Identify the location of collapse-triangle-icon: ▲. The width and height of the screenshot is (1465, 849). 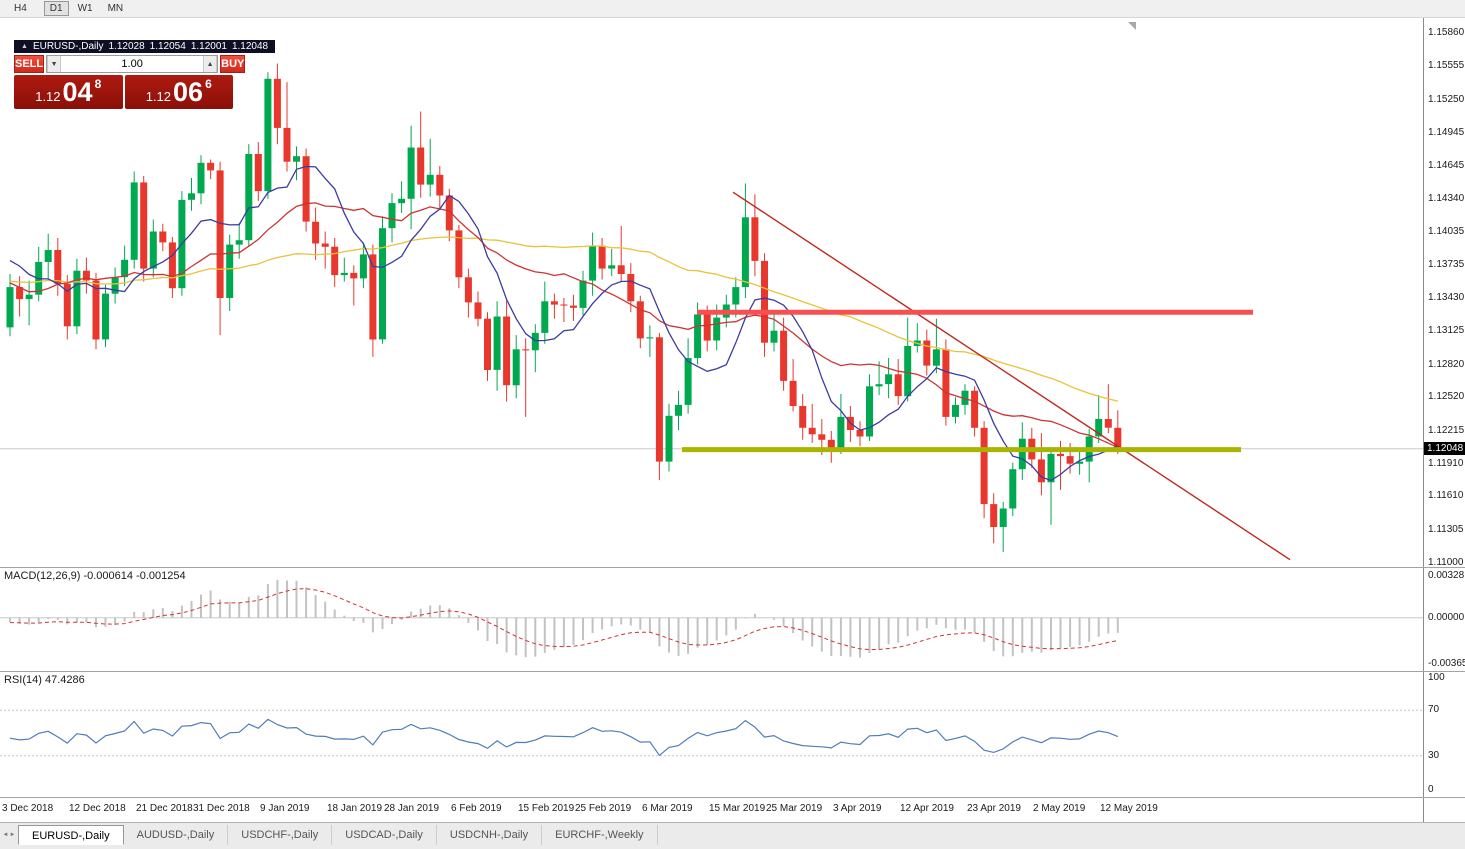
(24, 46).